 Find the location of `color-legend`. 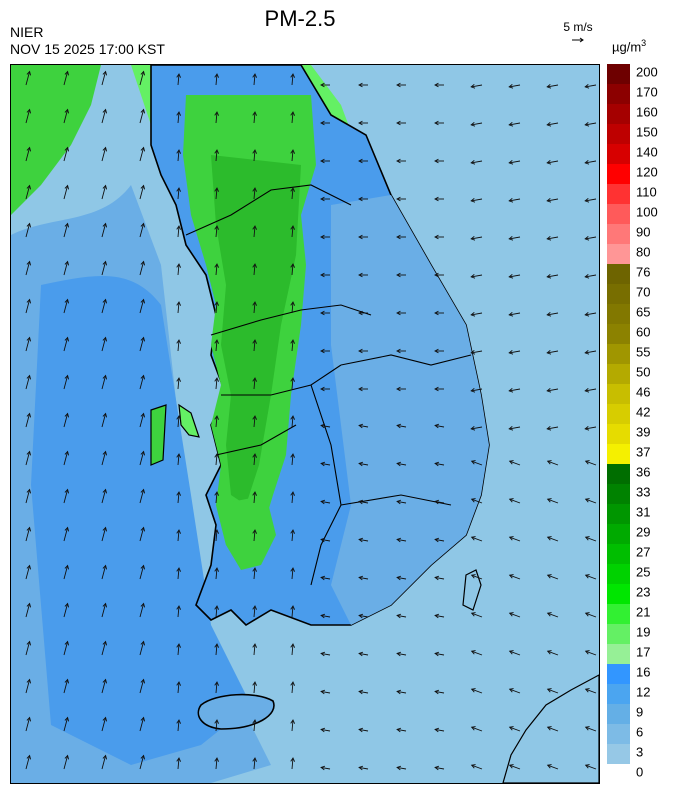

color-legend is located at coordinates (618, 414).